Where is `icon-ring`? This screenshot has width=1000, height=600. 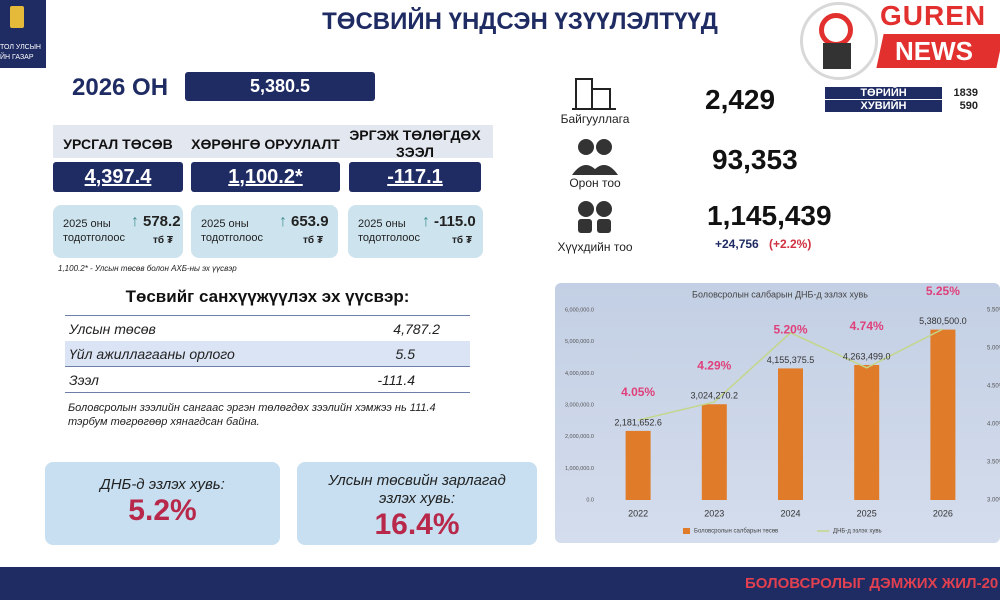 icon-ring is located at coordinates (836, 30).